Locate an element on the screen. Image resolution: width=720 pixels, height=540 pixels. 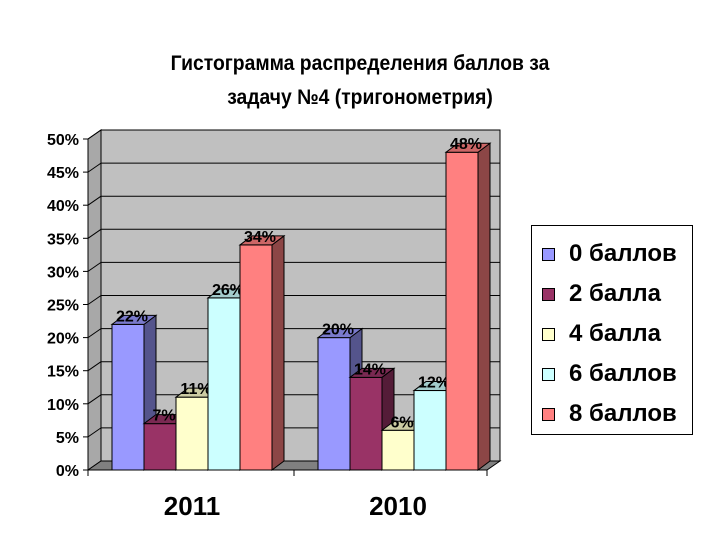
data-label: 7% is located at coordinates (163, 416).